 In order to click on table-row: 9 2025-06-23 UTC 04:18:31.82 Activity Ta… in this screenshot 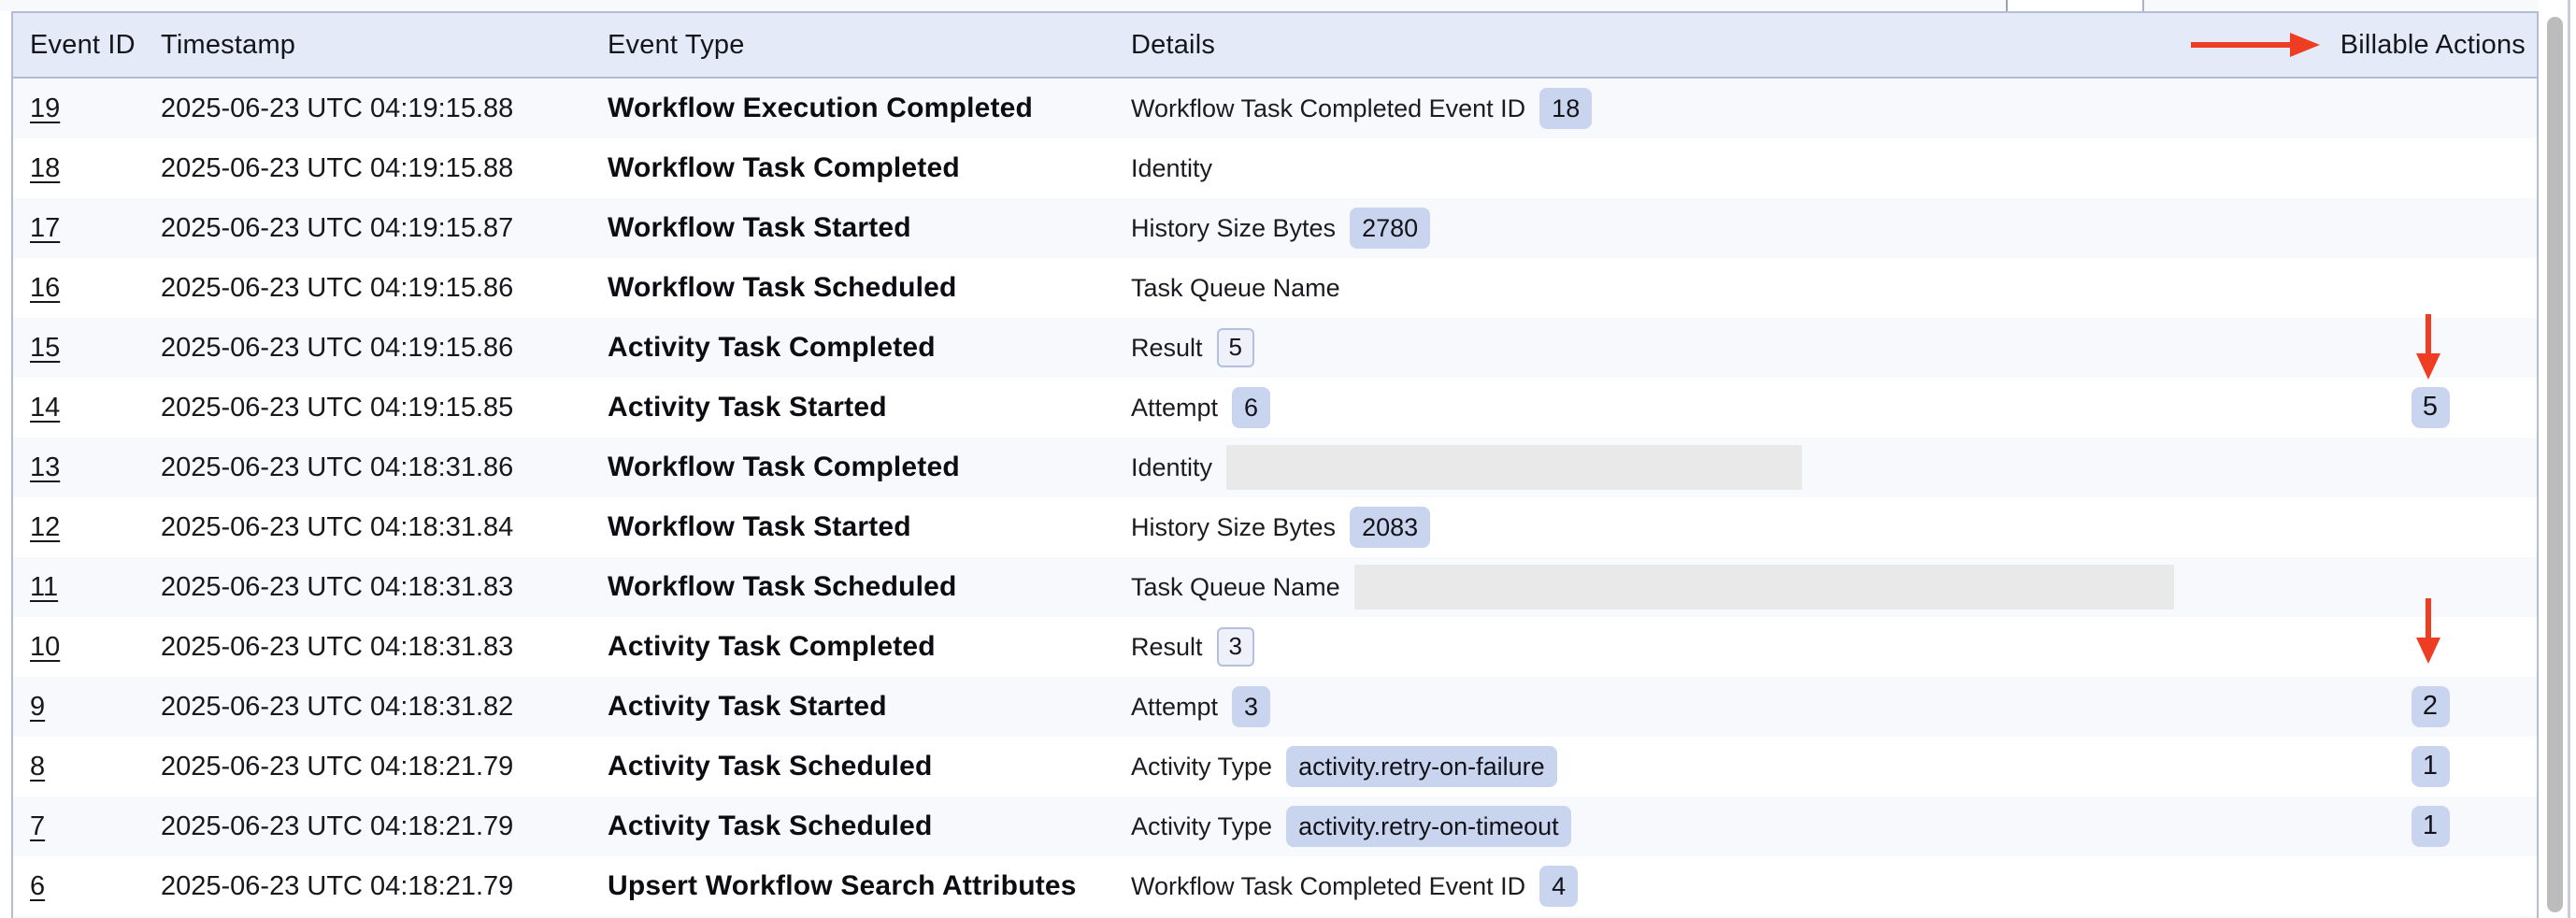, I will do `click(1275, 707)`.